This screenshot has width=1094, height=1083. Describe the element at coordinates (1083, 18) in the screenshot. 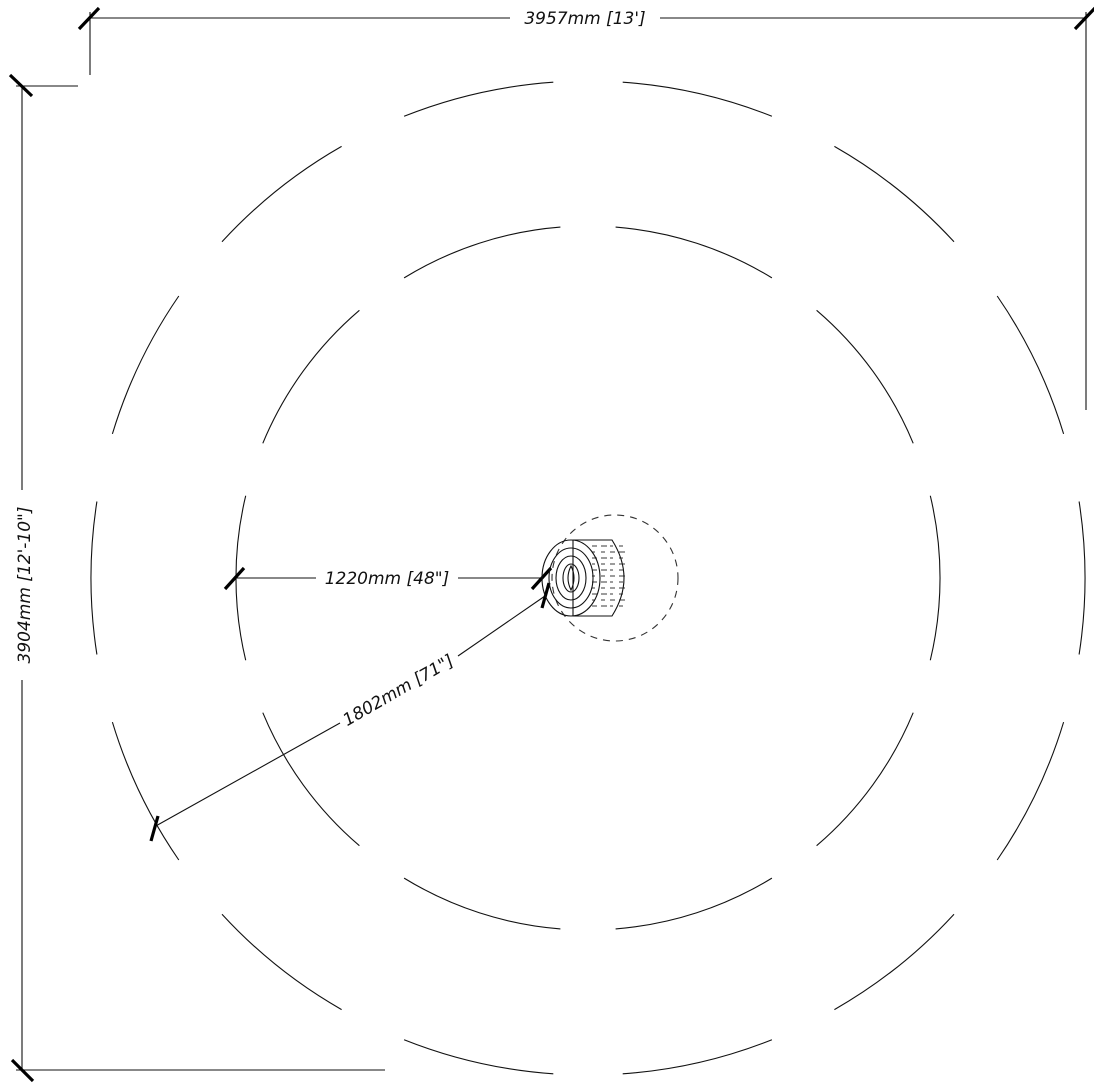

I see `width-tick-right` at that location.